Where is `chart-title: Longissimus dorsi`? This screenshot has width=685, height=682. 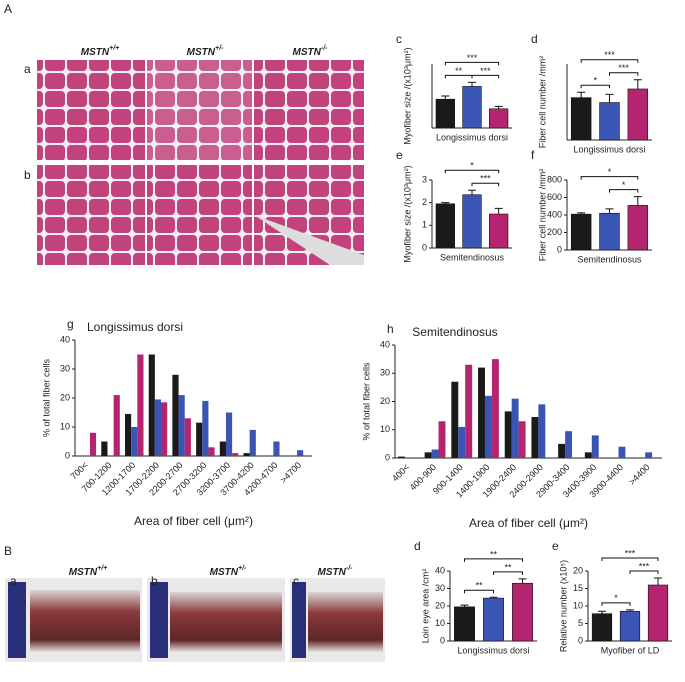
chart-title: Longissimus dorsi is located at coordinates (135, 327).